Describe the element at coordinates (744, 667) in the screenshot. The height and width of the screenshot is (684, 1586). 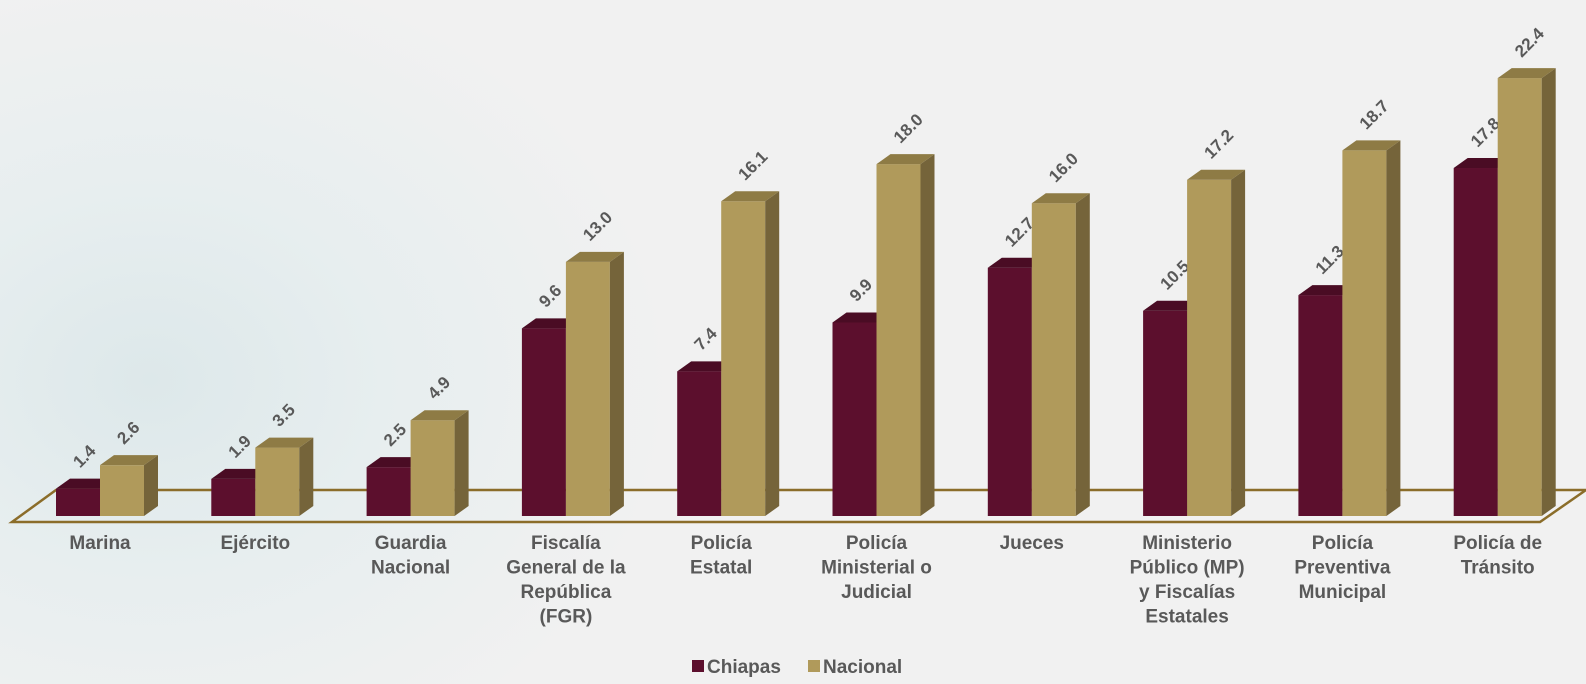
I see `legend-label: Chiapas` at that location.